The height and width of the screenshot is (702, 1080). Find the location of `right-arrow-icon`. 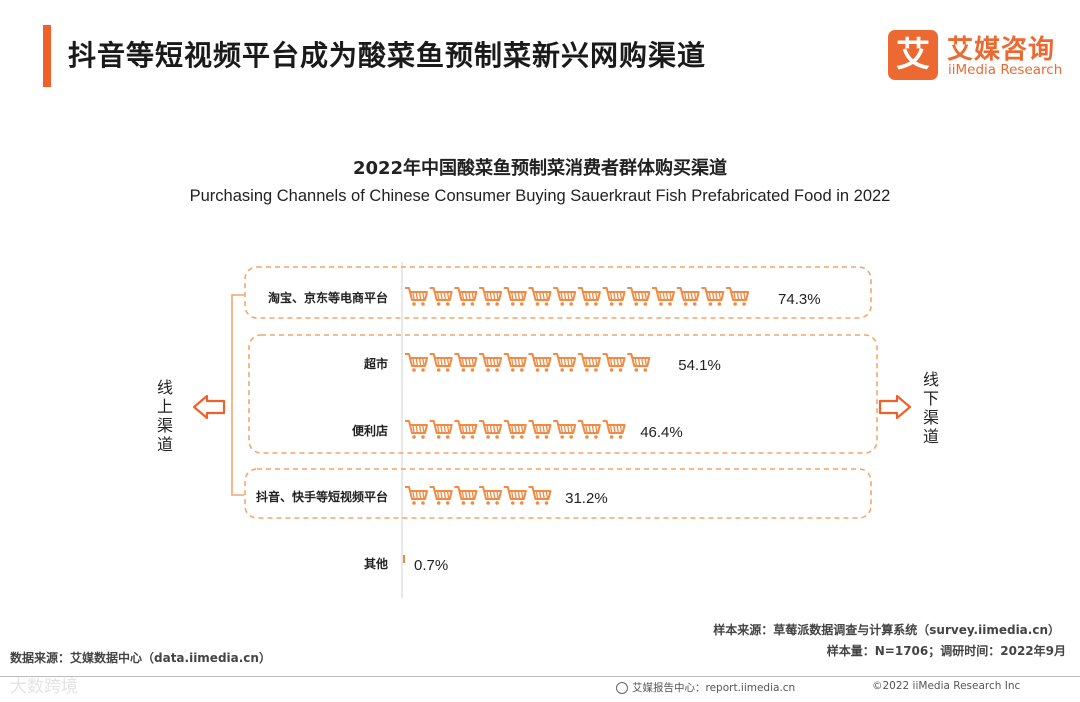

right-arrow-icon is located at coordinates (895, 407).